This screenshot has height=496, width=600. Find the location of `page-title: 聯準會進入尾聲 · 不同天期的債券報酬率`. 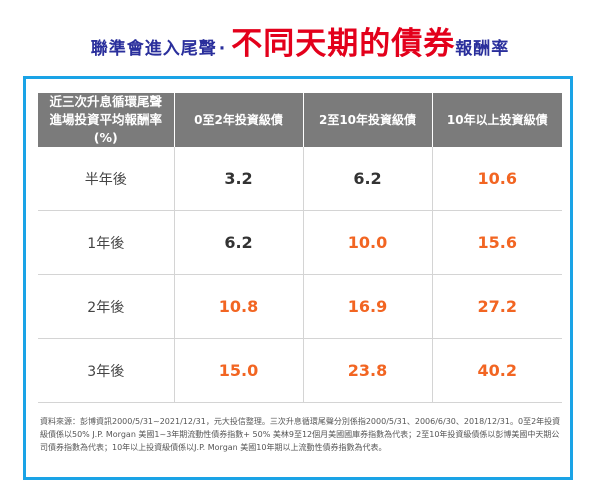

page-title: 聯準會進入尾聲 · 不同天期的債券報酬率 is located at coordinates (300, 40).